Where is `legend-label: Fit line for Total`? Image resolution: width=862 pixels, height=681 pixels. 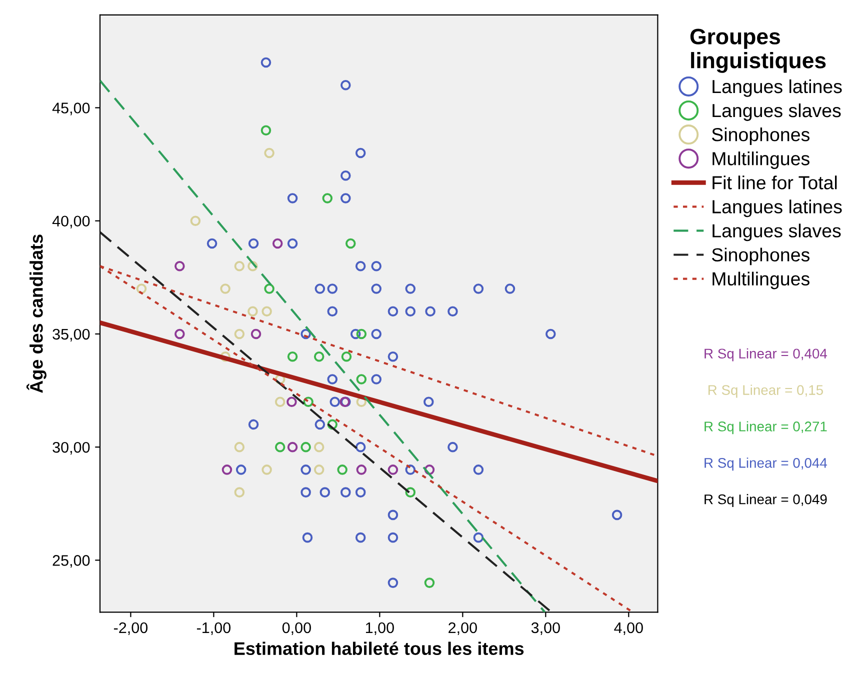 legend-label: Fit line for Total is located at coordinates (774, 183).